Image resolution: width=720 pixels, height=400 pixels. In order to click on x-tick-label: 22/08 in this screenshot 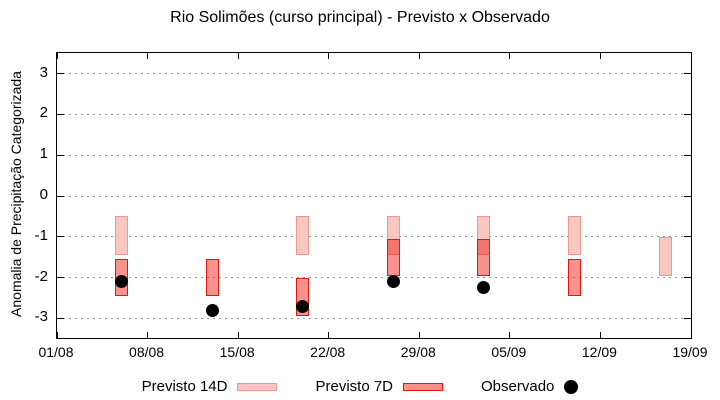, I will do `click(328, 352)`.